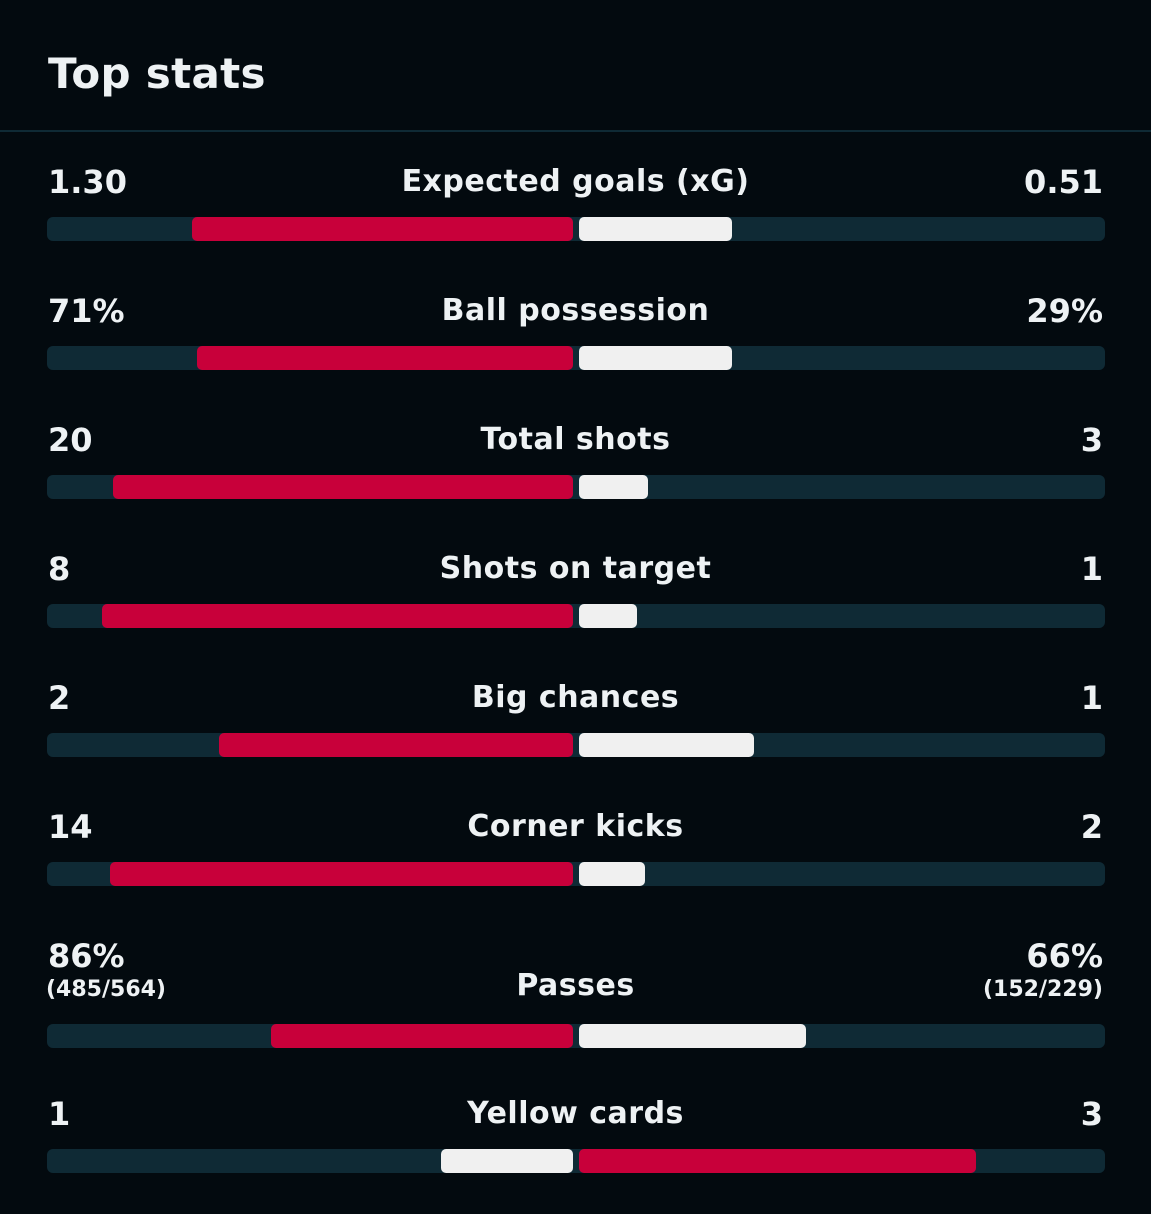  Describe the element at coordinates (575, 1016) in the screenshot. I see `stat-row: 86% Passes 66% (485/564) (152/229)` at that location.